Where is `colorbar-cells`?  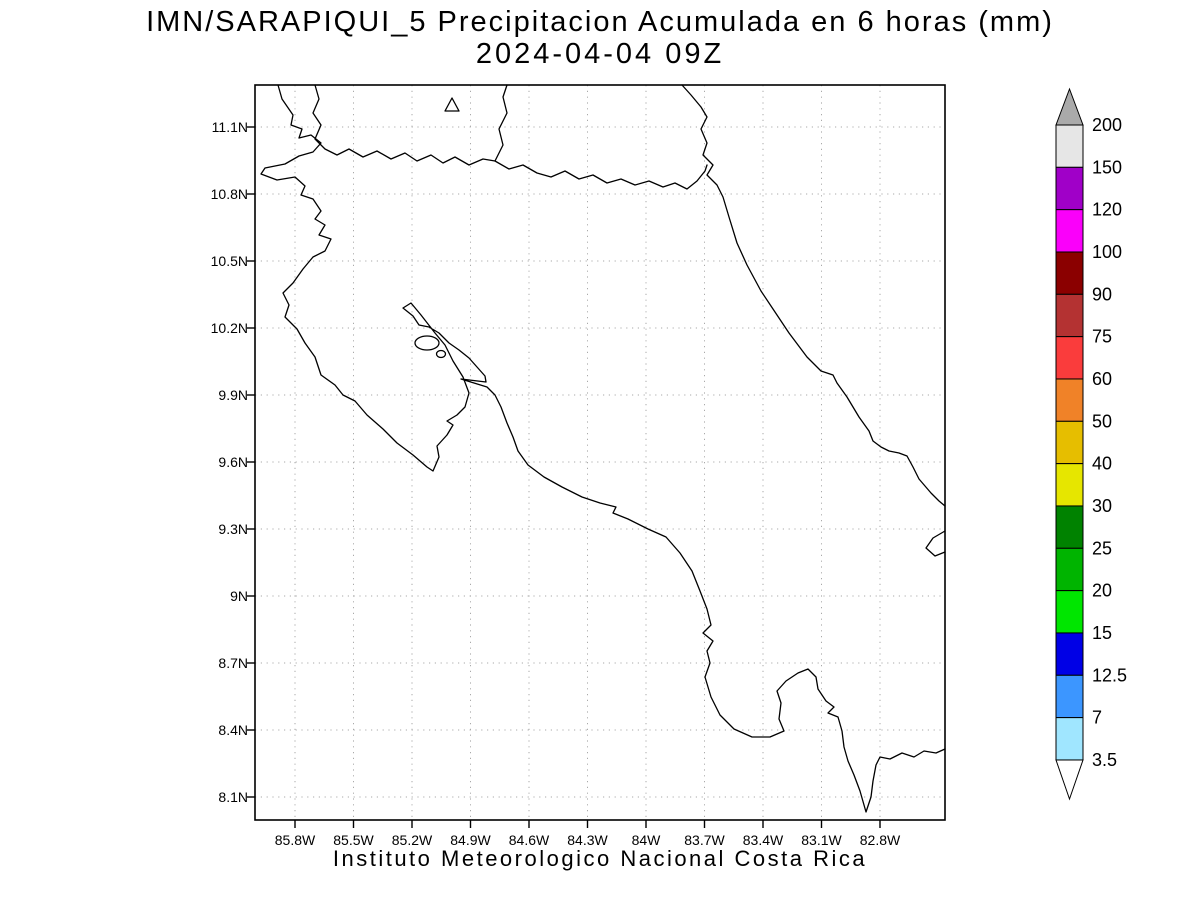 colorbar-cells is located at coordinates (1069, 442).